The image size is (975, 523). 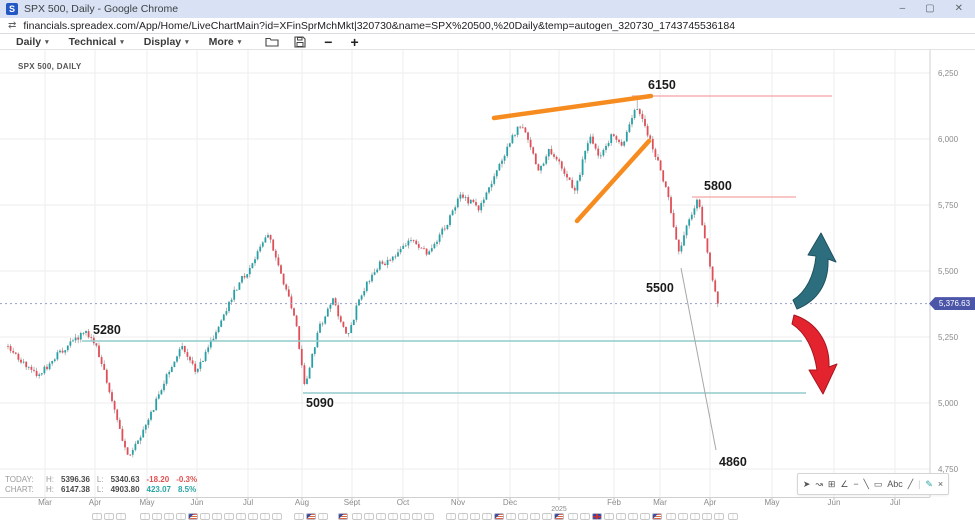 What do you see at coordinates (166, 41) in the screenshot?
I see `menu-display: Display ▾` at bounding box center [166, 41].